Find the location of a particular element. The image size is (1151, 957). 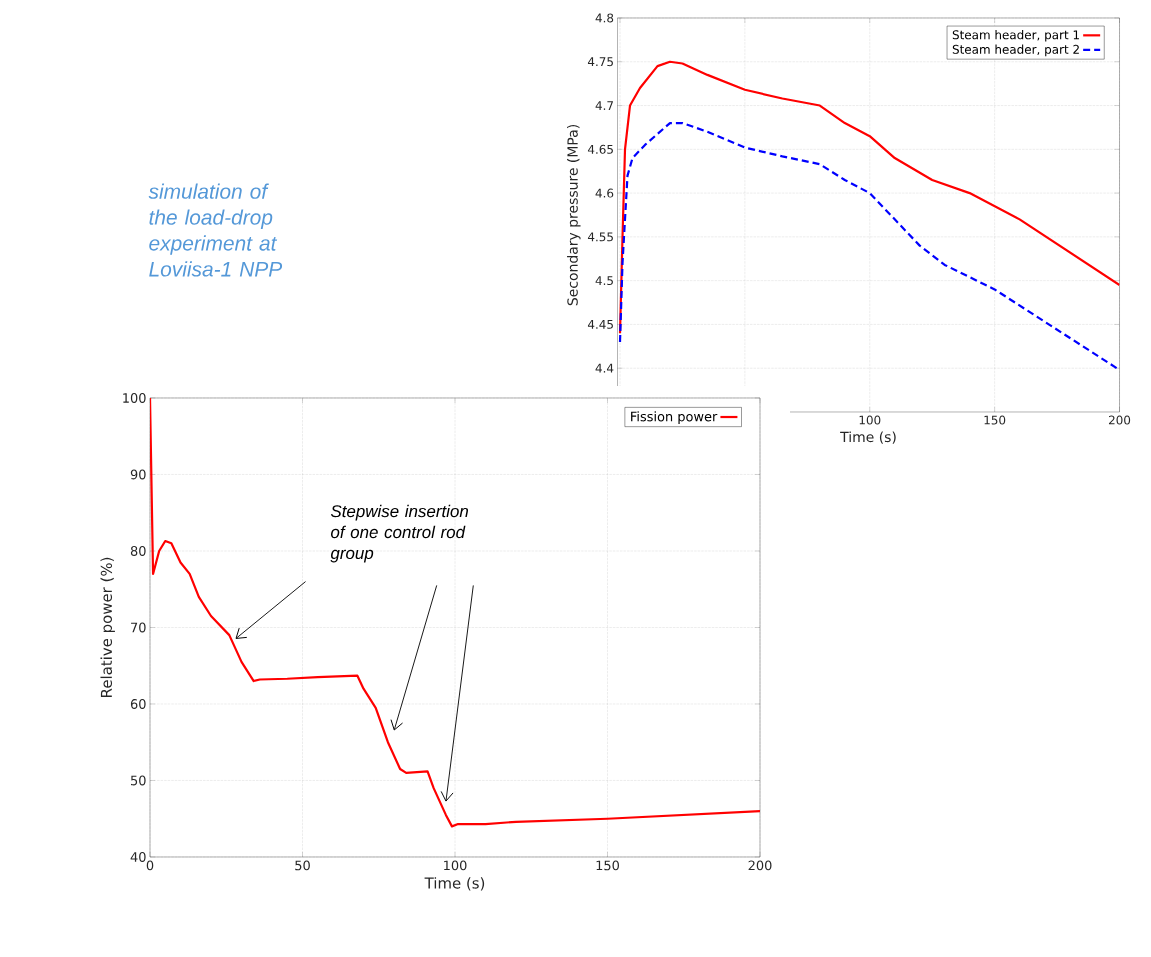

legend-label: Steam header, part 1 is located at coordinates (1015, 36).